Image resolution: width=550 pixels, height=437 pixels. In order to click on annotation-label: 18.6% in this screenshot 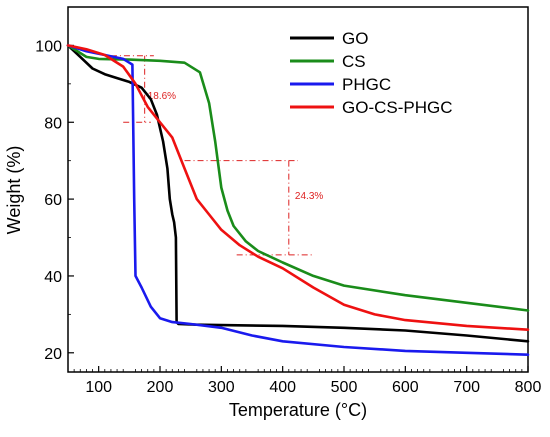, I will do `click(162, 96)`.